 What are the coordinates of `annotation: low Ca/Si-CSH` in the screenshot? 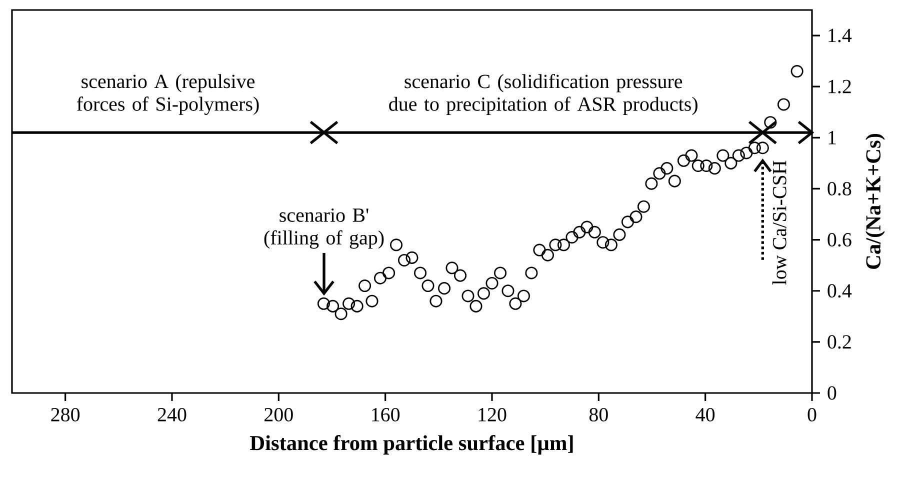 It's located at (779, 222).